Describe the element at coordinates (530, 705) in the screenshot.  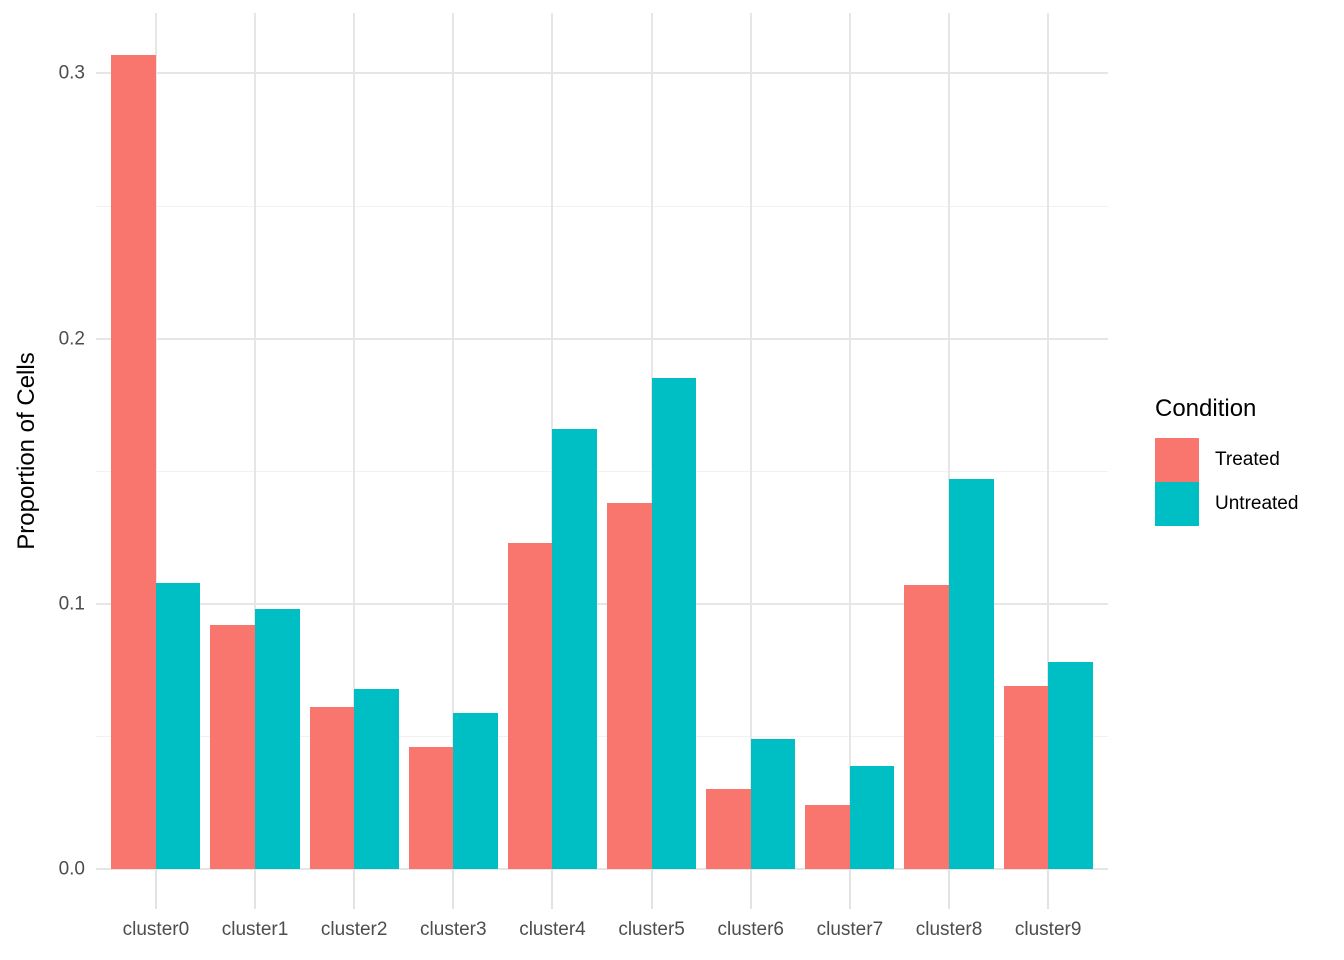
I see `bar-treated-cluster4` at that location.